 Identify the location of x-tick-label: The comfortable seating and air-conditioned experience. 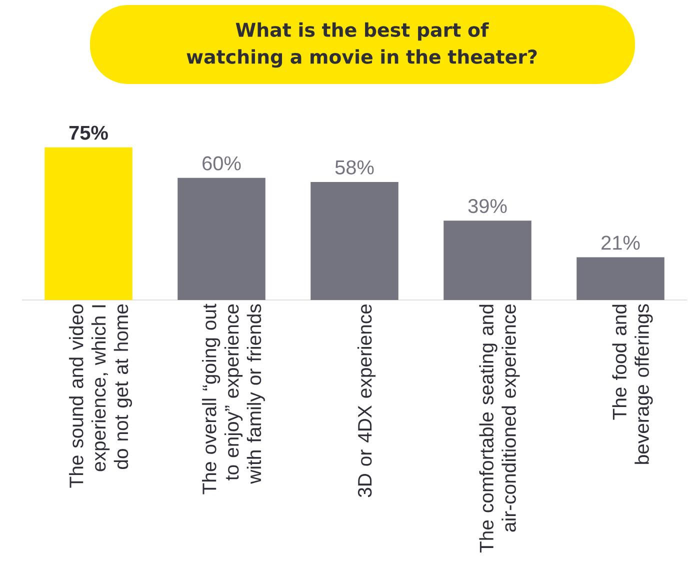
(499, 428).